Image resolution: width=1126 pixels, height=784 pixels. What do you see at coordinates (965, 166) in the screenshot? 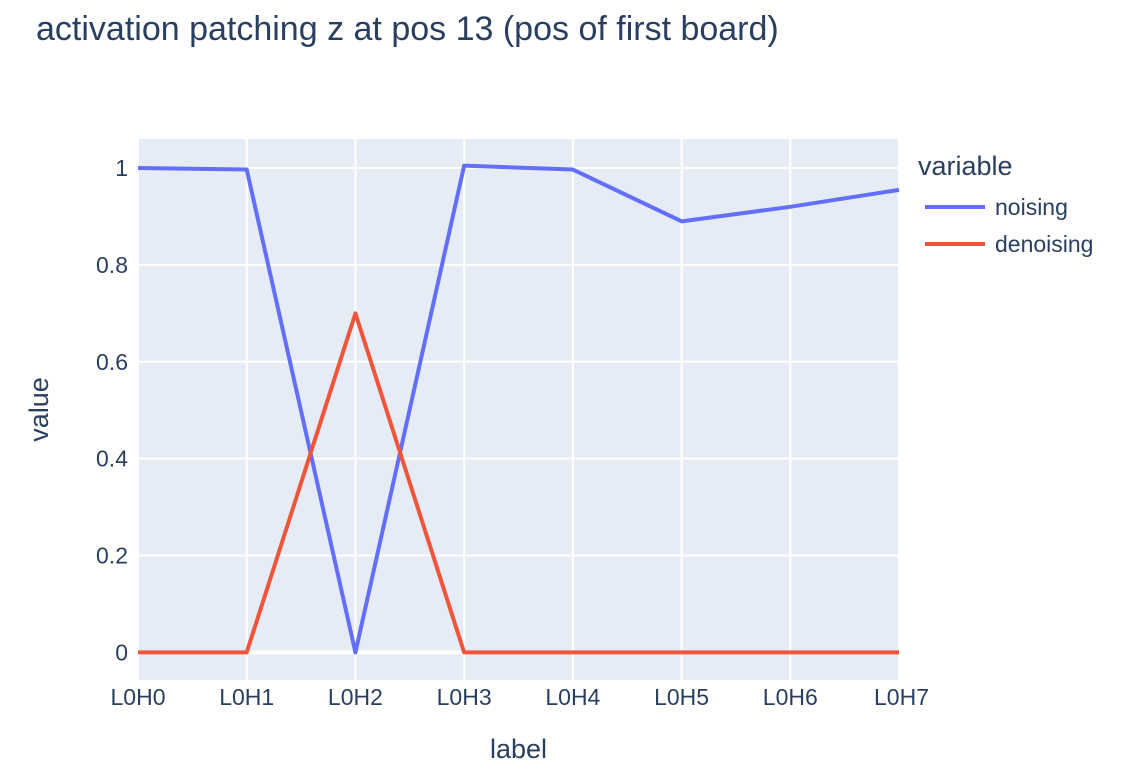
I see `legend-title: variable` at bounding box center [965, 166].